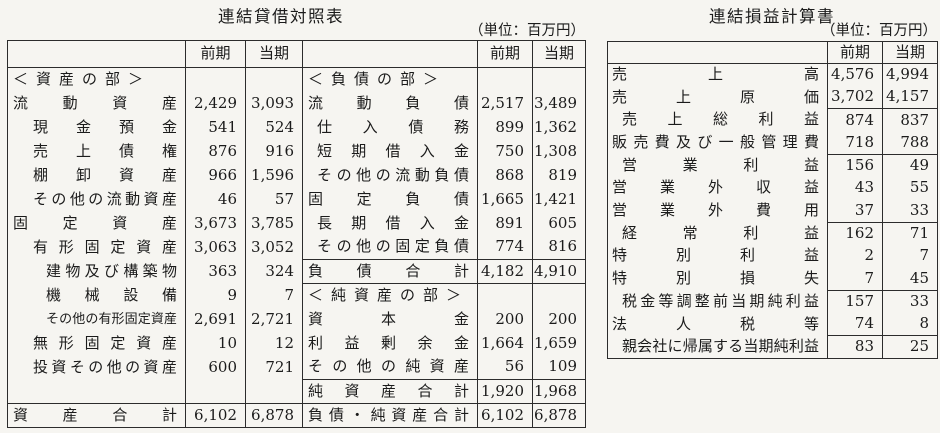  What do you see at coordinates (390, 247) in the screenshot?
I see `item-label-cell: その他の固定負債` at bounding box center [390, 247].